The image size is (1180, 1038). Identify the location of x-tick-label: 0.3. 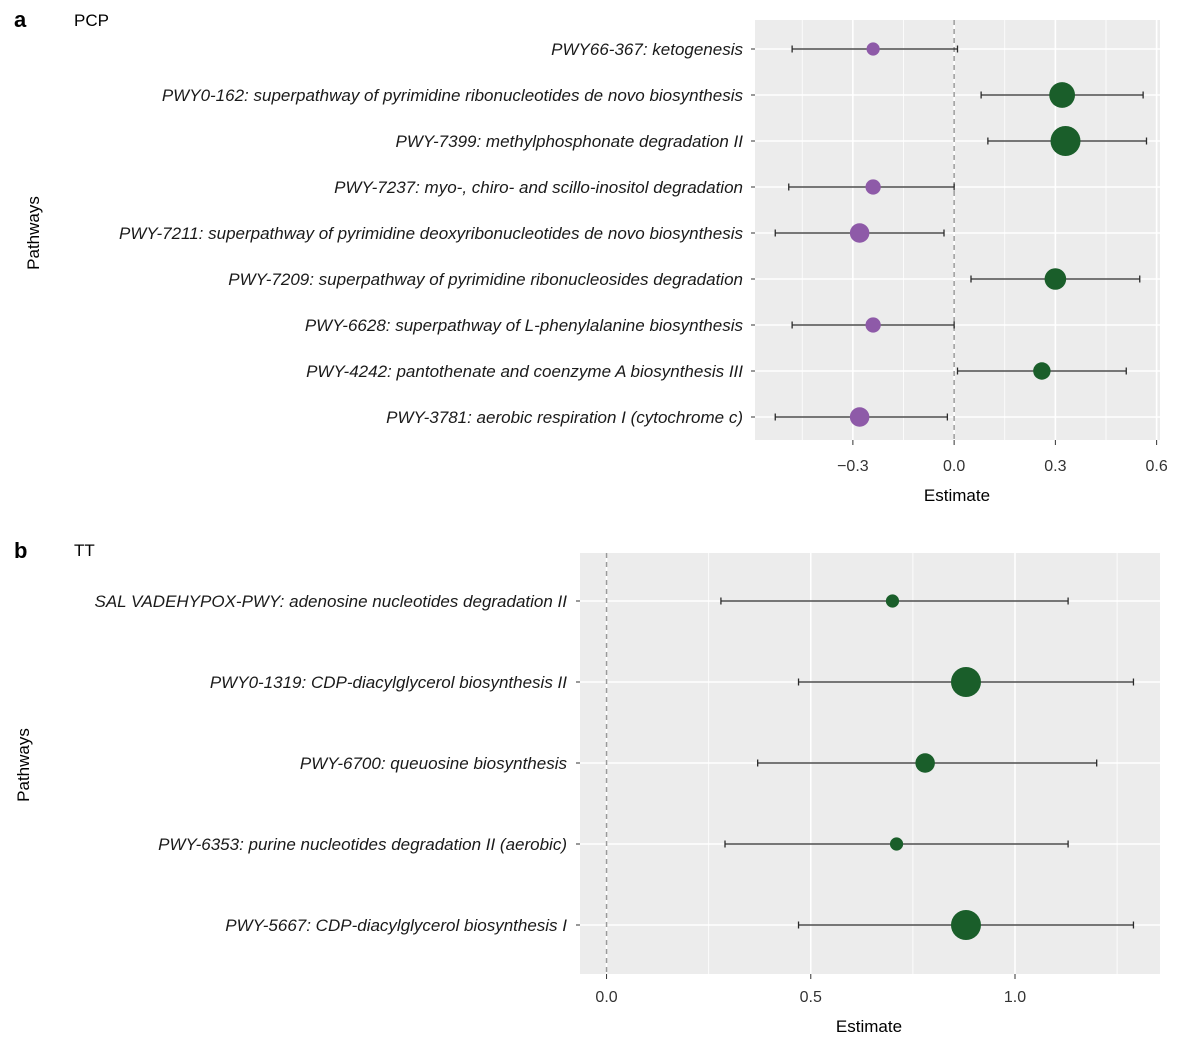
(1055, 466).